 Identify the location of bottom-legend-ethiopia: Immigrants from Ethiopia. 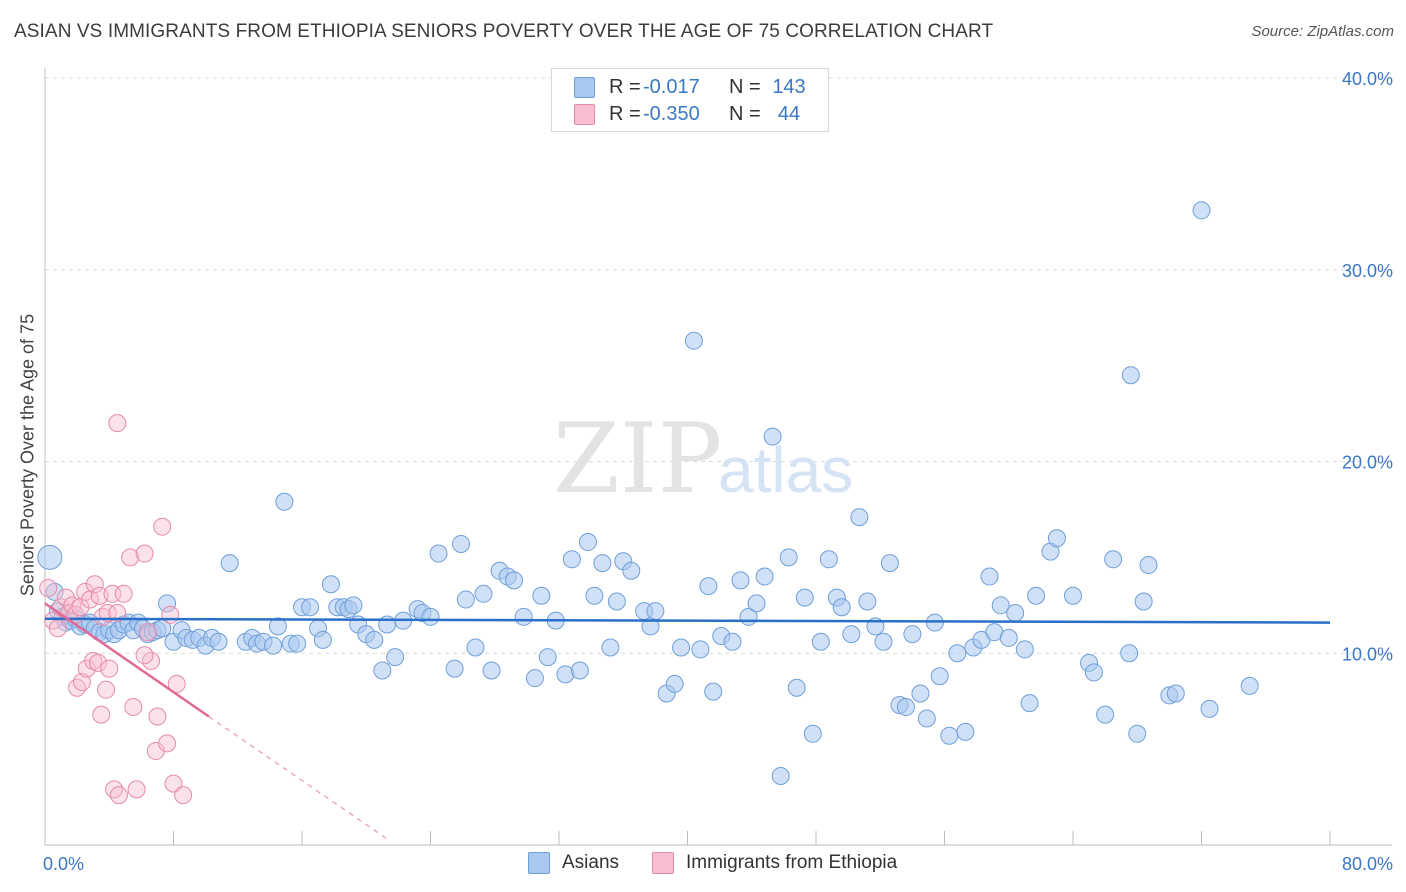
(774, 863).